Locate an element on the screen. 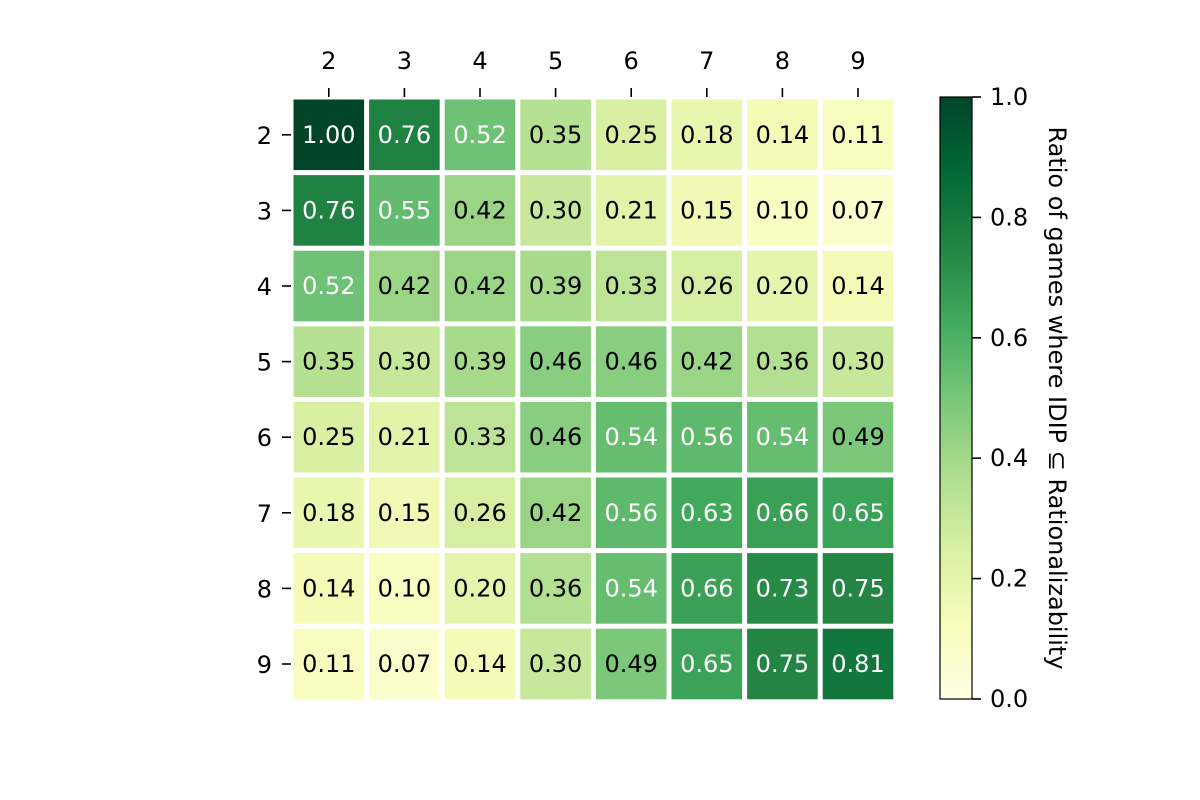 The height and width of the screenshot is (800, 1200). cell-value-label: 0.81 is located at coordinates (857, 664).